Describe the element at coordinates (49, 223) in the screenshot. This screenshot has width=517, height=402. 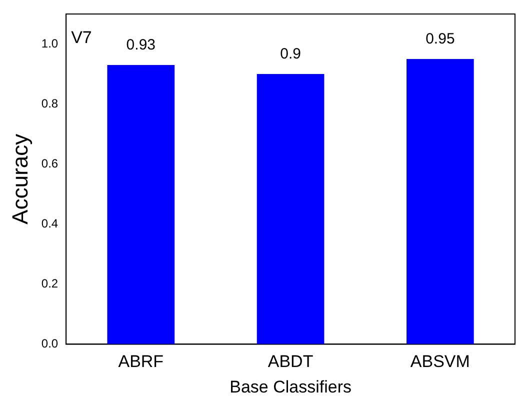
I see `y-tick-label: 0.4` at that location.